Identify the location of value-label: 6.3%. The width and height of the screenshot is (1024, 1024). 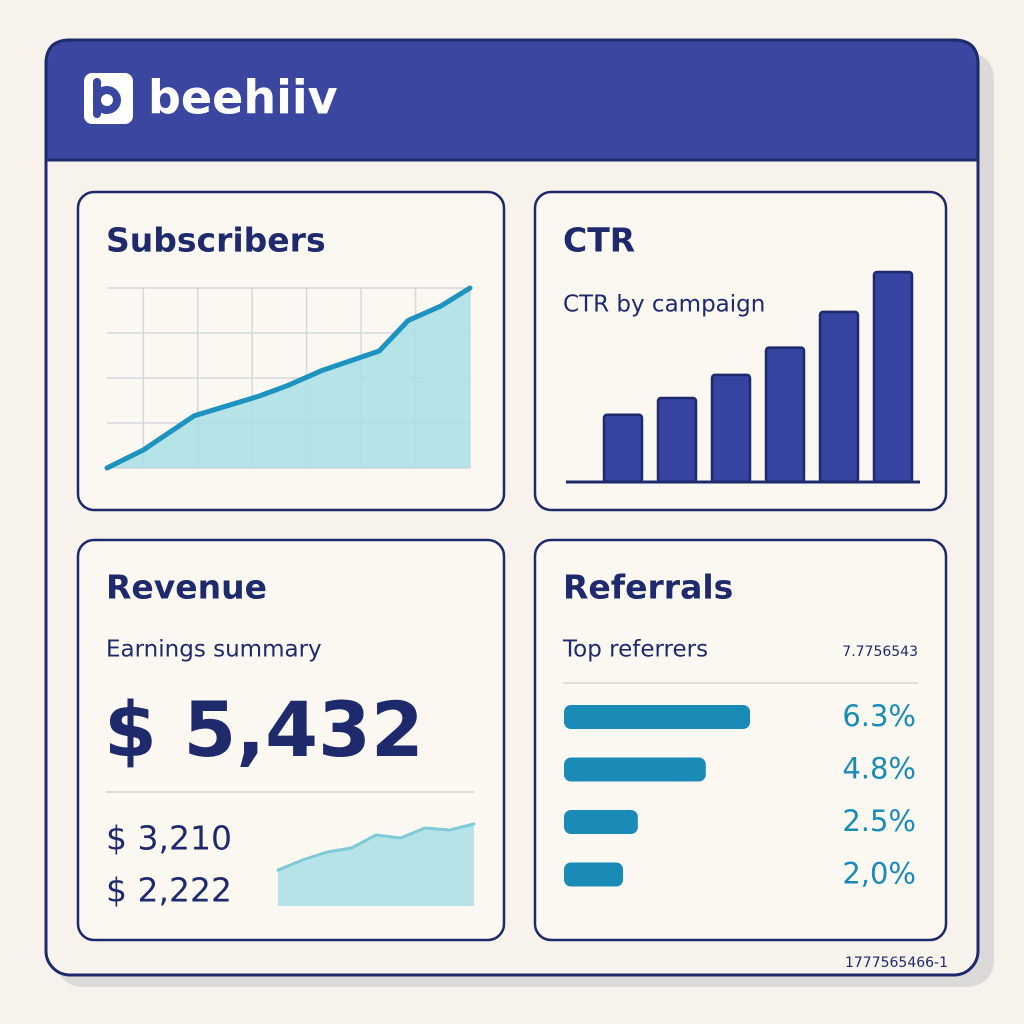
(879, 716).